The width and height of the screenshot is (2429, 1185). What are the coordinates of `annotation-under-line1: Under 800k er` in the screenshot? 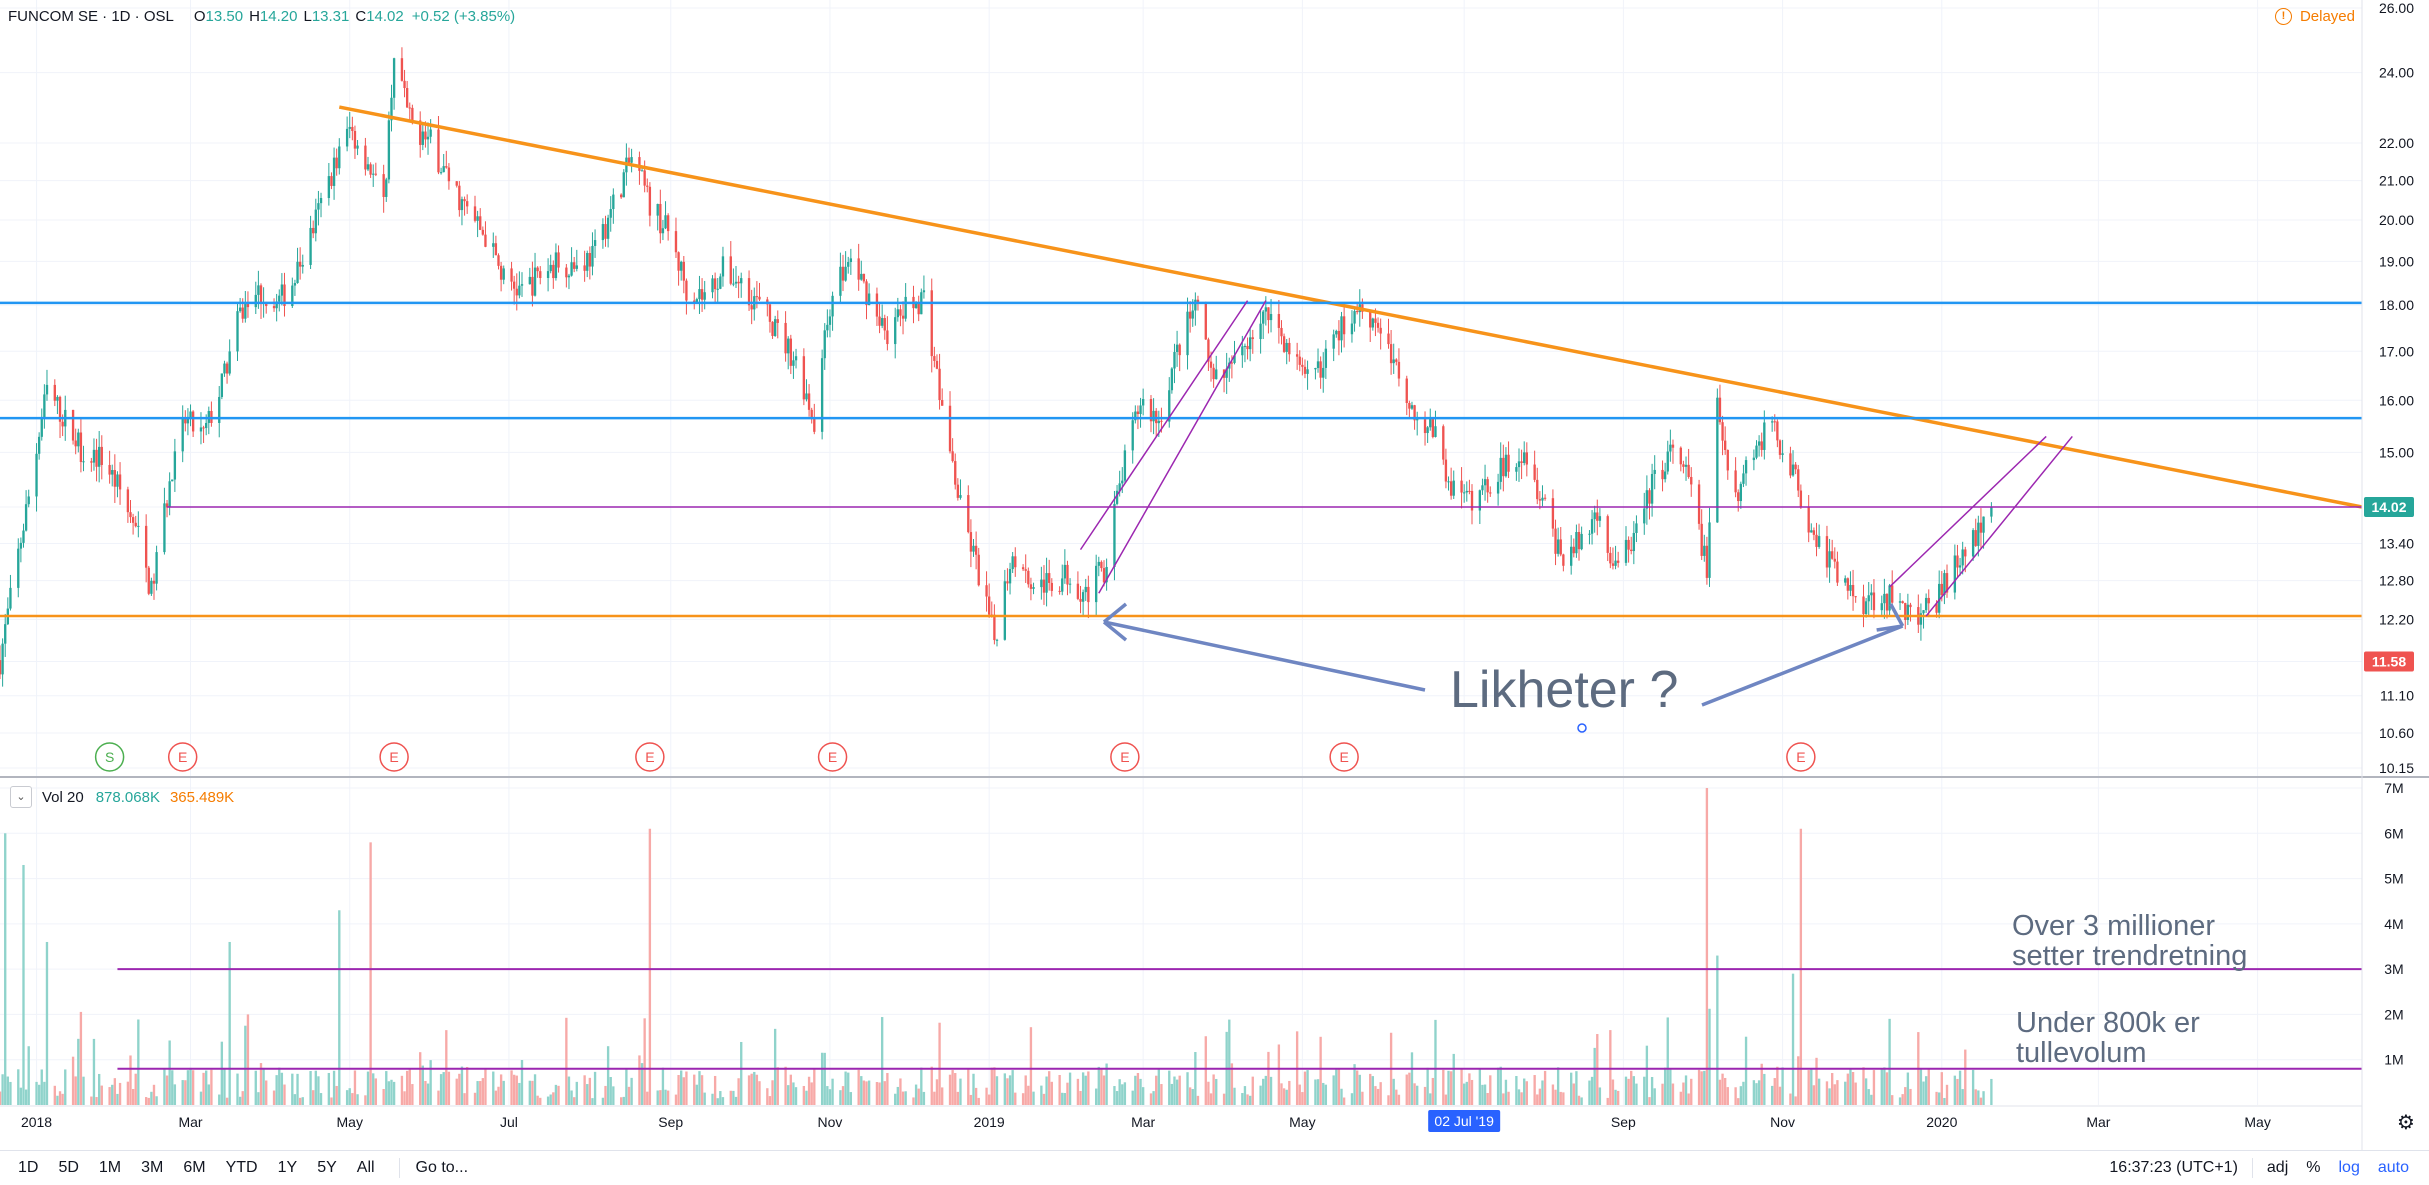 It's located at (2108, 1023).